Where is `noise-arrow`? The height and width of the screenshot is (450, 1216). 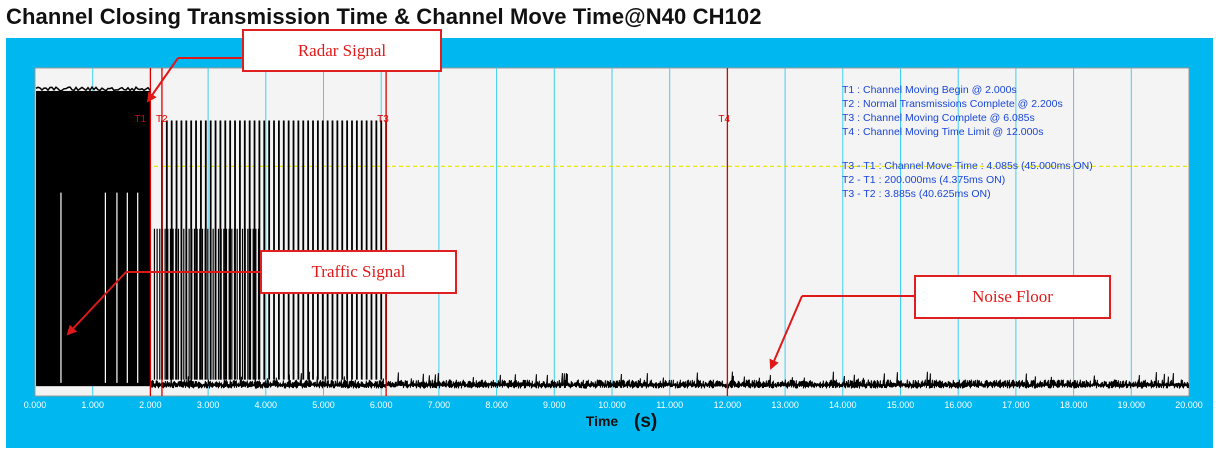 noise-arrow is located at coordinates (786, 332).